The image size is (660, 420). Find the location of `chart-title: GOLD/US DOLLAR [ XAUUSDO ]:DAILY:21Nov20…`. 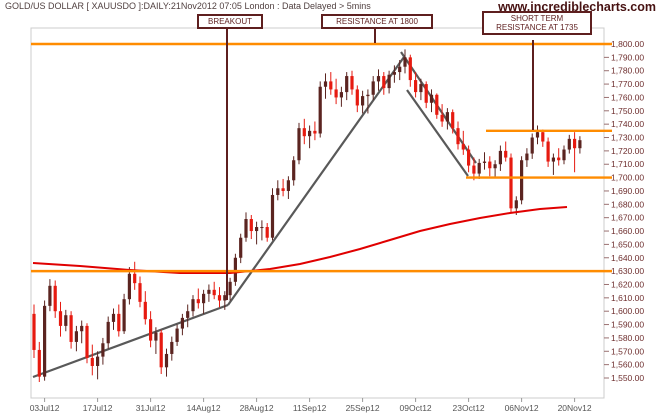

chart-title: GOLD/US DOLLAR [ XAUUSDO ]:DAILY:21Nov20… is located at coordinates (188, 6).